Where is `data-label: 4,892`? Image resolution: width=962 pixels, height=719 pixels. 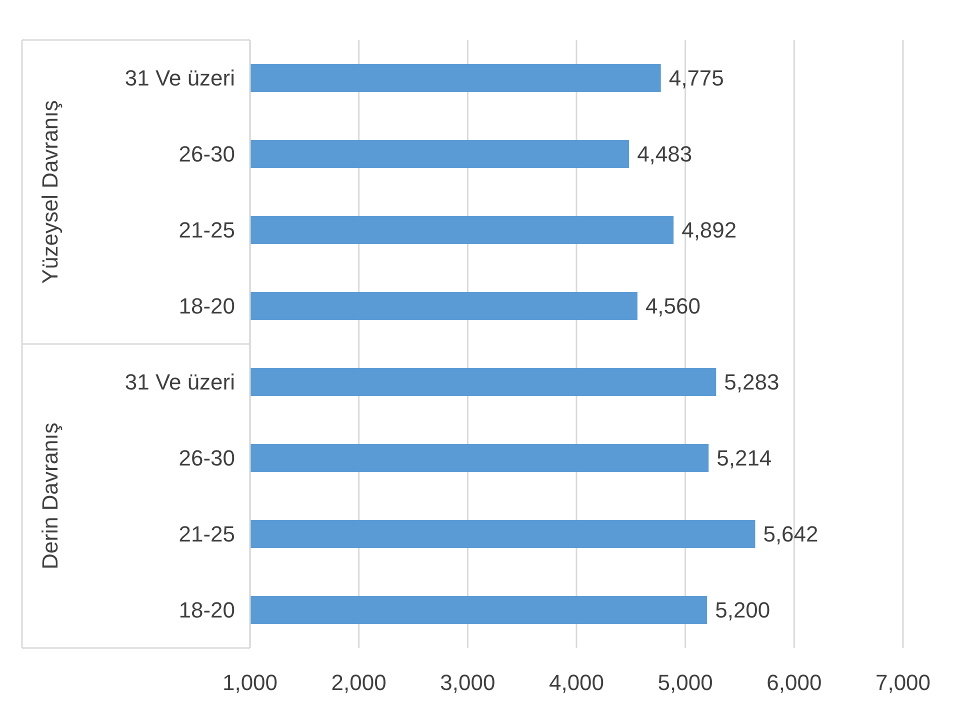 data-label: 4,892 is located at coordinates (709, 230).